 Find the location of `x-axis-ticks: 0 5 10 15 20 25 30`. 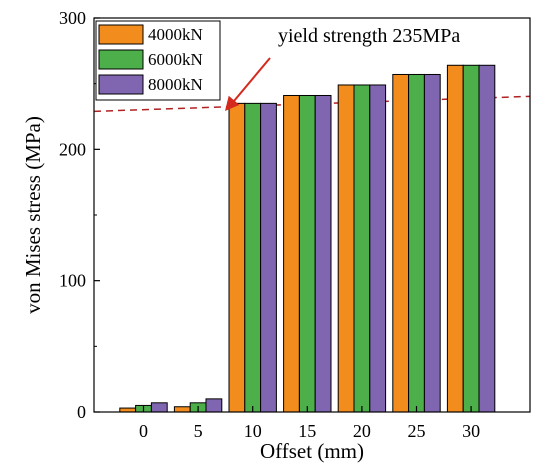

x-axis-ticks: 0 5 10 15 20 25 30 is located at coordinates (309, 423).